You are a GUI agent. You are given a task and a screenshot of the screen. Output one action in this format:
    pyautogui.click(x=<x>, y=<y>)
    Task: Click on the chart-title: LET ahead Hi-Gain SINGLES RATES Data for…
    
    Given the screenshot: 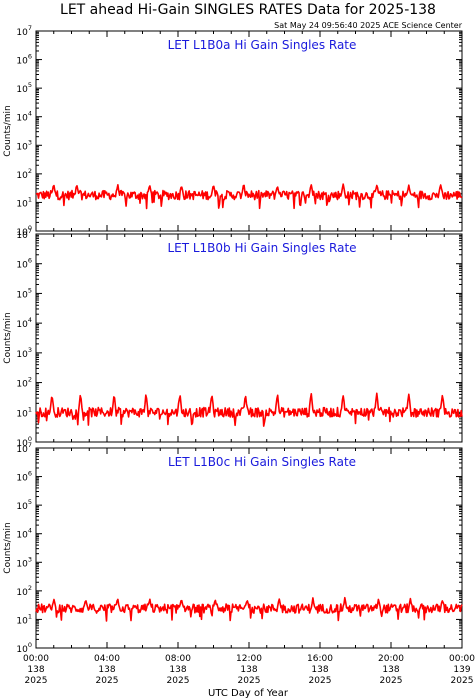 What is the action you would take?
    pyautogui.click(x=248, y=10)
    